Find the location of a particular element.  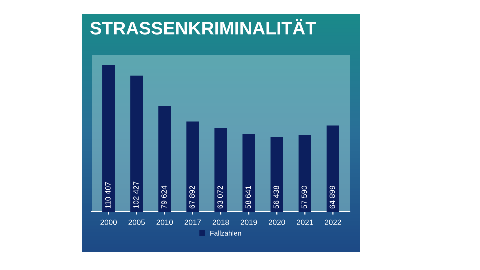

chart-title: STRASSENKRIMINALITÄT is located at coordinates (203, 27).